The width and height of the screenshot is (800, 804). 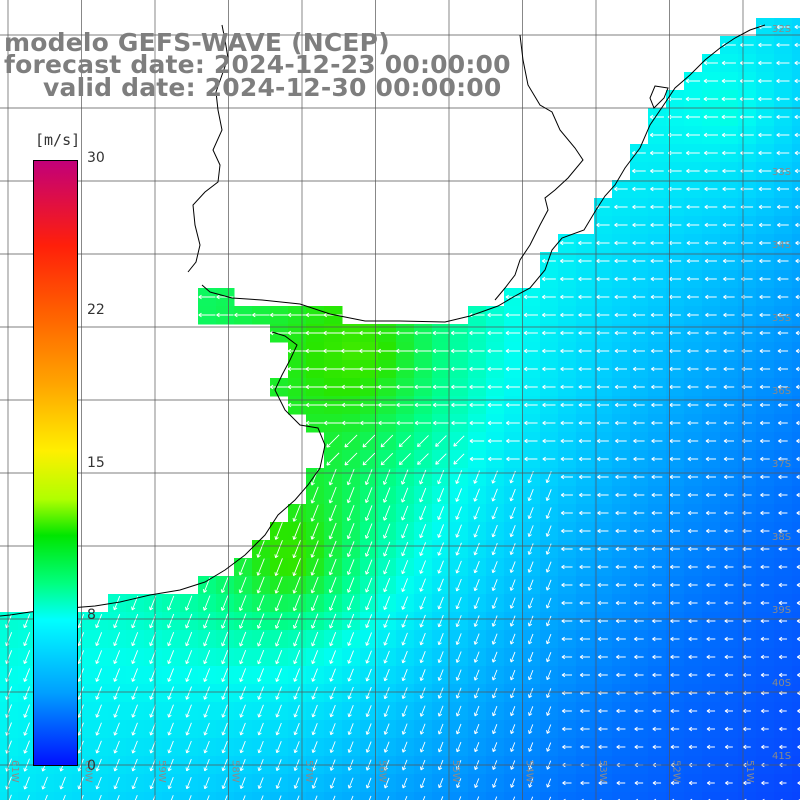 I want to click on longitude-label: 56W, so click(x=382, y=771).